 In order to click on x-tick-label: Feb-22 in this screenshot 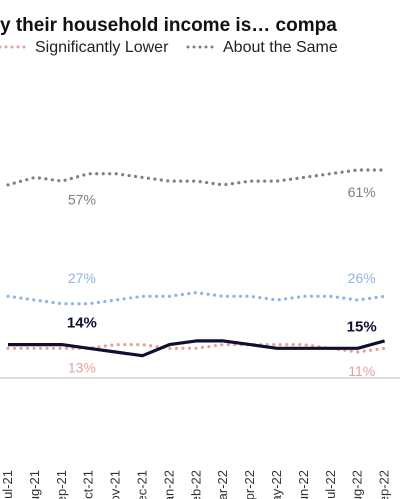, I will do `click(195, 484)`.